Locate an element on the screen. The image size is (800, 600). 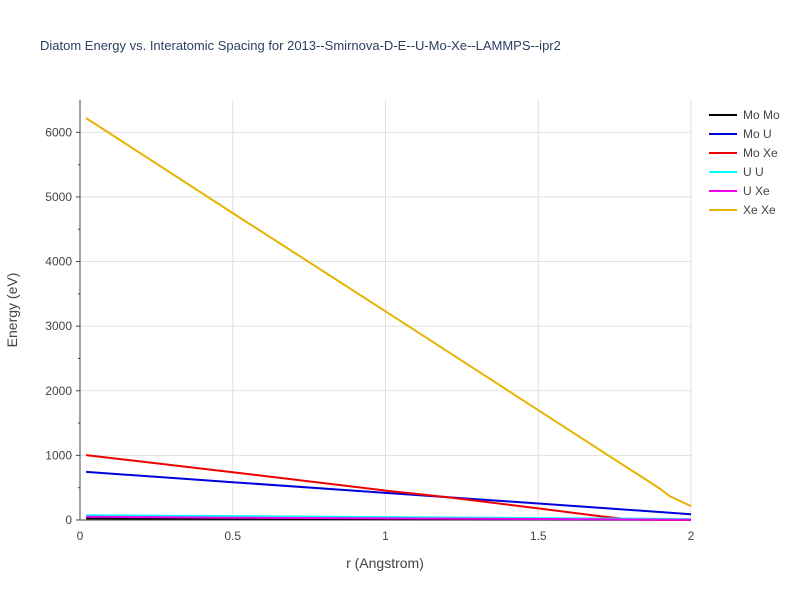
series-line-mo-u is located at coordinates (389, 493).